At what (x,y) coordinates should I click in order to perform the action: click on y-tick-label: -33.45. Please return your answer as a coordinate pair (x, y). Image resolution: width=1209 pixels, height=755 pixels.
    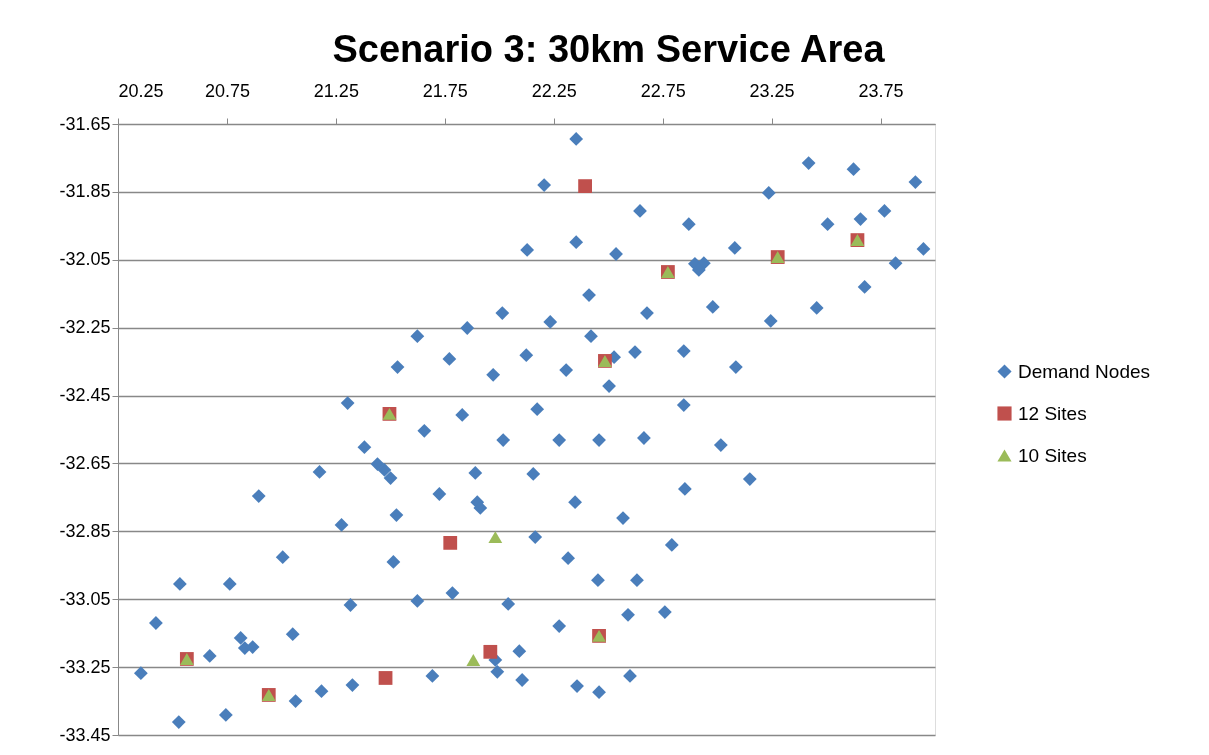
    Looking at the image, I should click on (85, 734).